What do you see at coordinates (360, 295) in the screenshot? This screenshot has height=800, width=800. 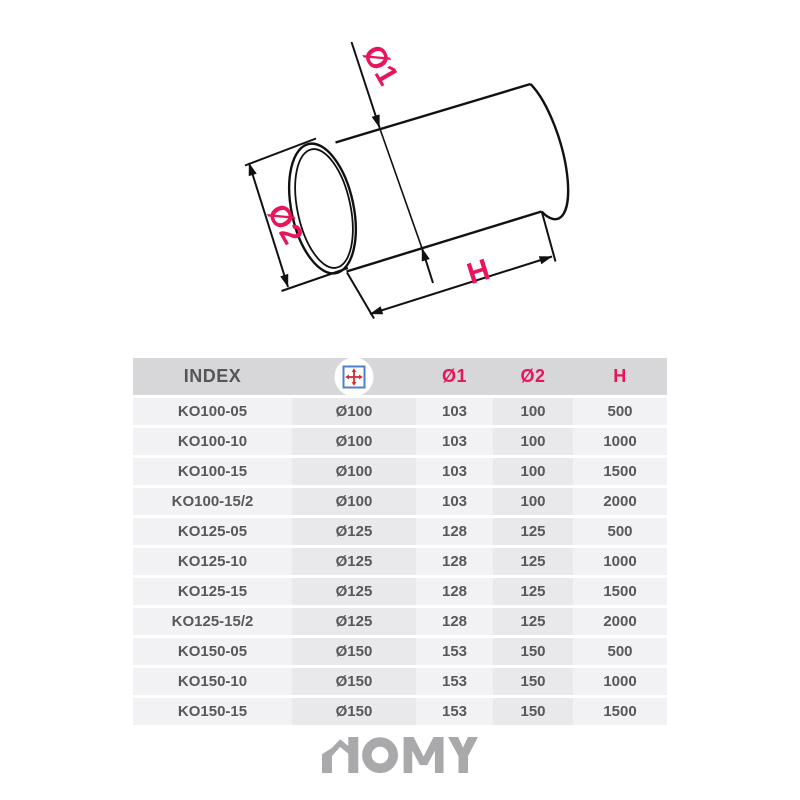 I see `h-extension-left` at bounding box center [360, 295].